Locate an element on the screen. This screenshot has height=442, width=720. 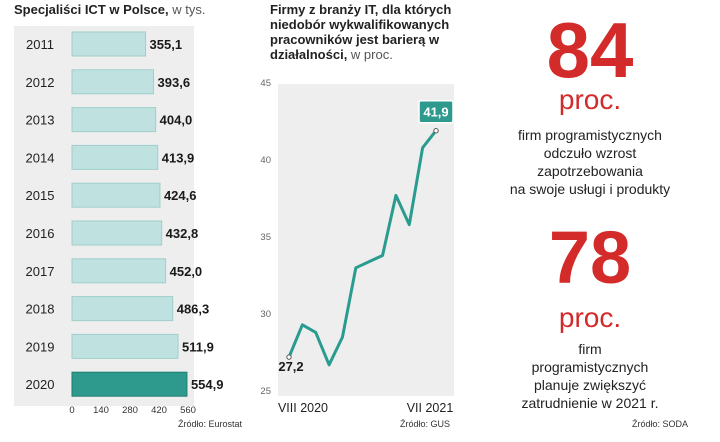
y-tick-label: 35 is located at coordinates (265, 237).